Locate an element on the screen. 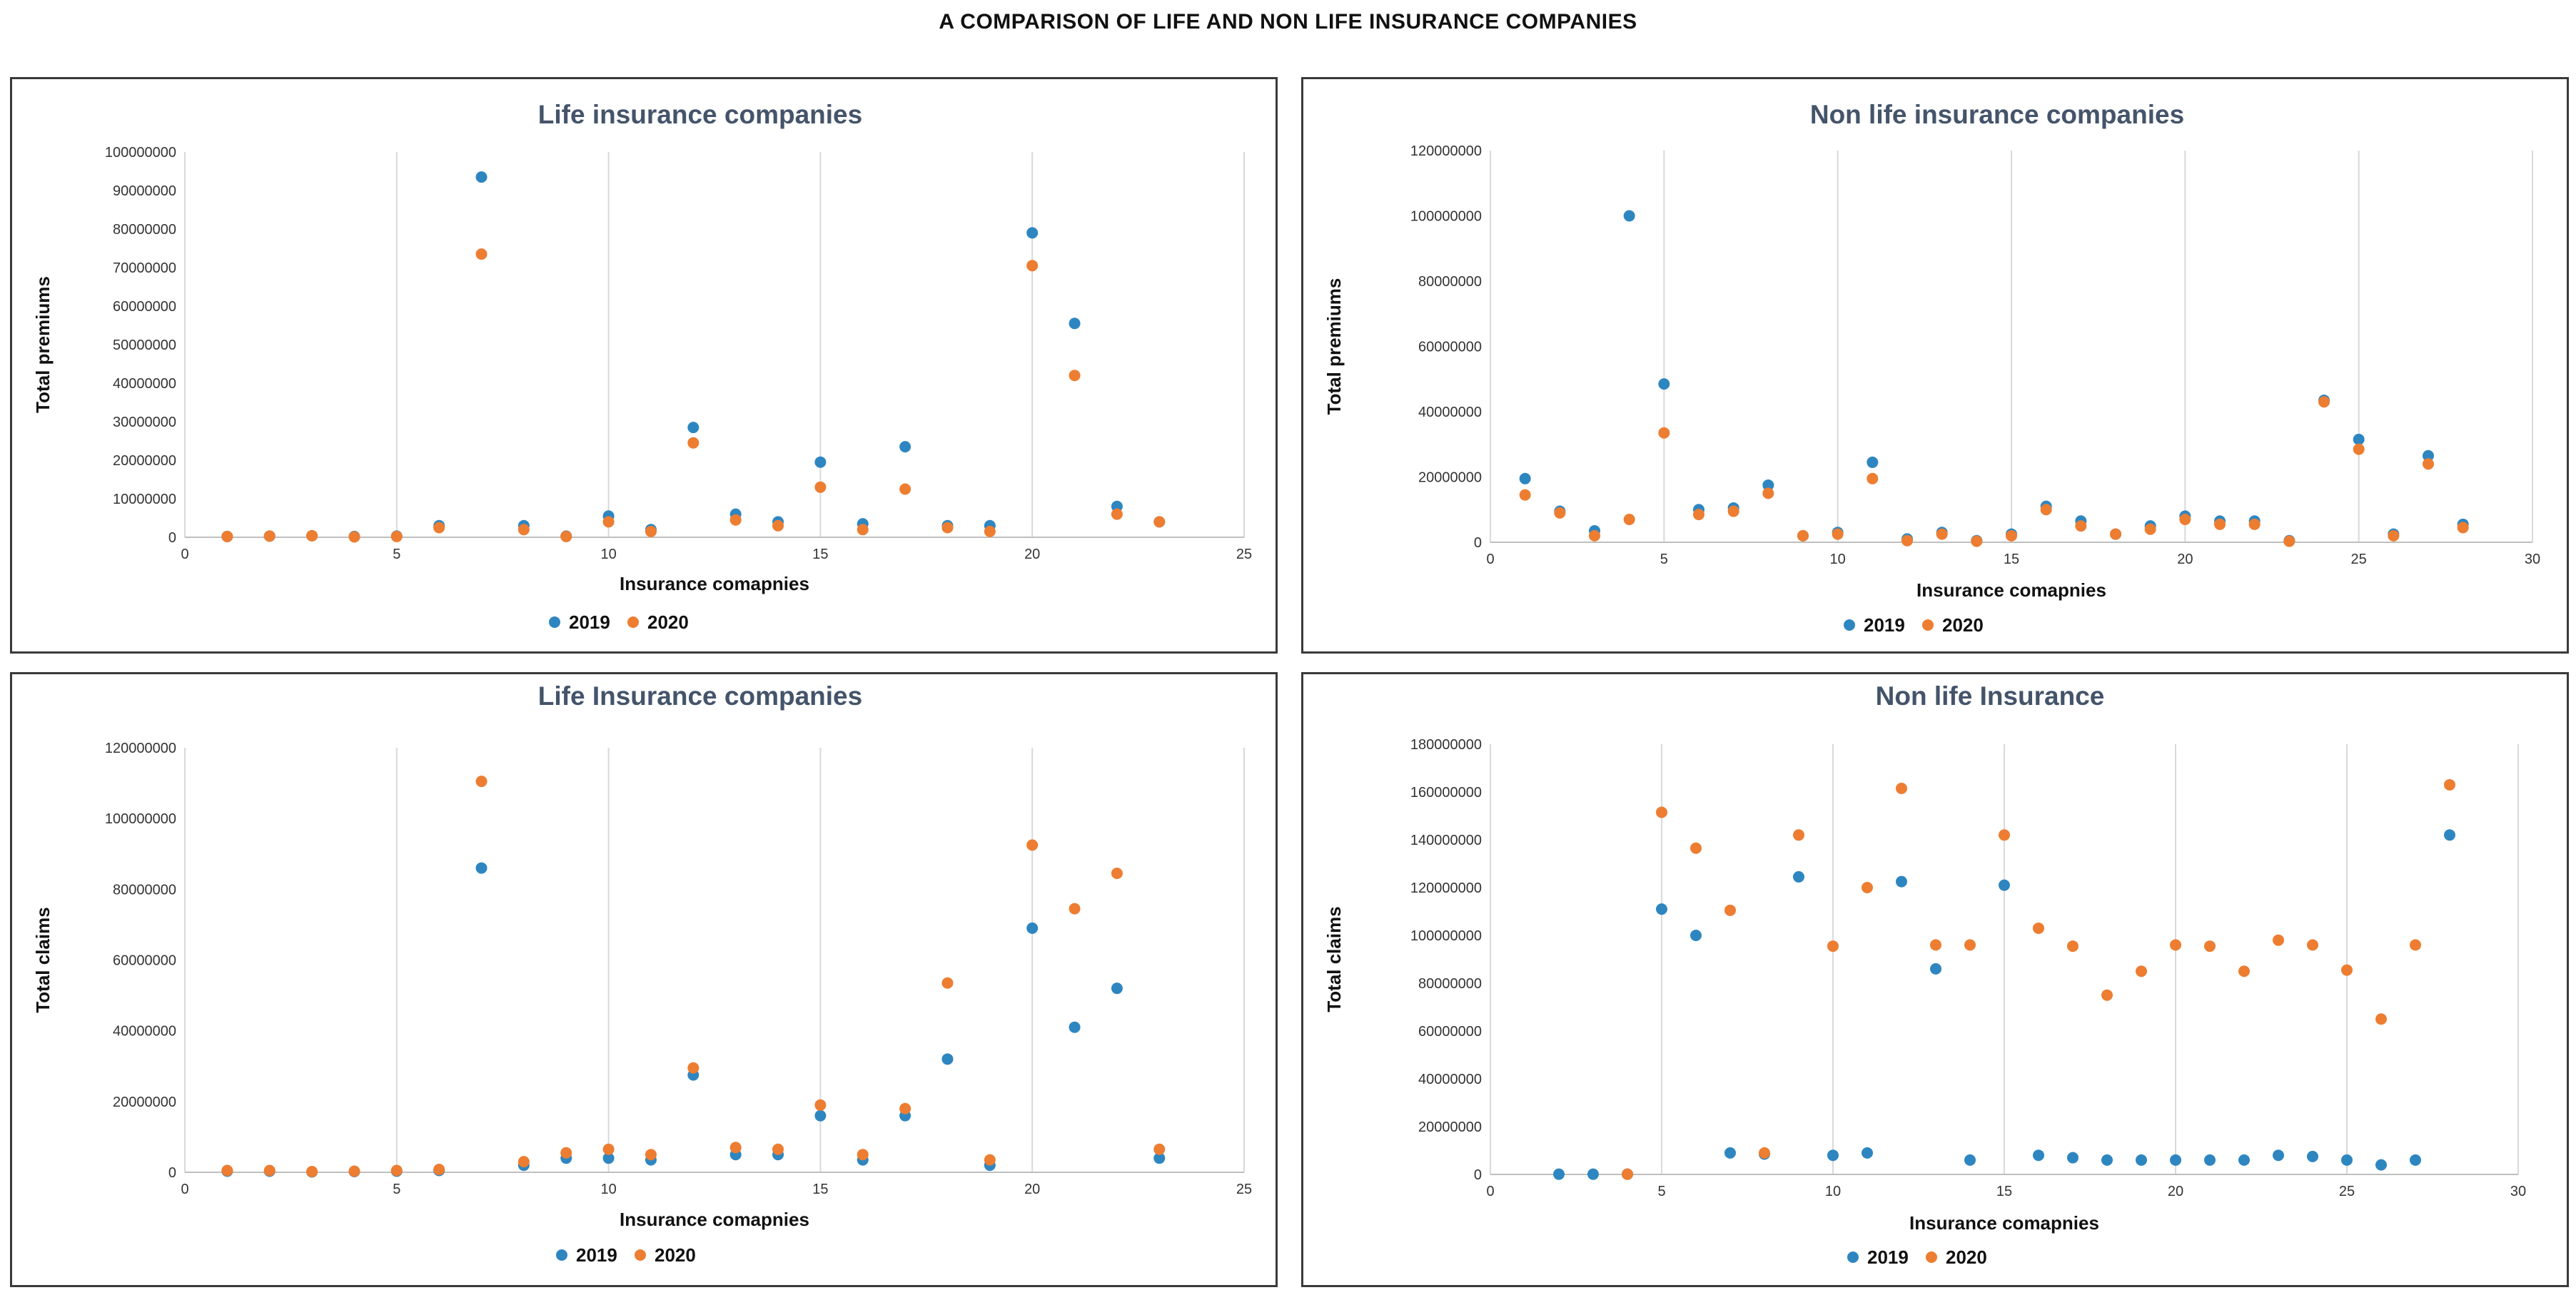 Image resolution: width=2576 pixels, height=1300 pixels. y-tick-label: 60000000 is located at coordinates (1450, 1032).